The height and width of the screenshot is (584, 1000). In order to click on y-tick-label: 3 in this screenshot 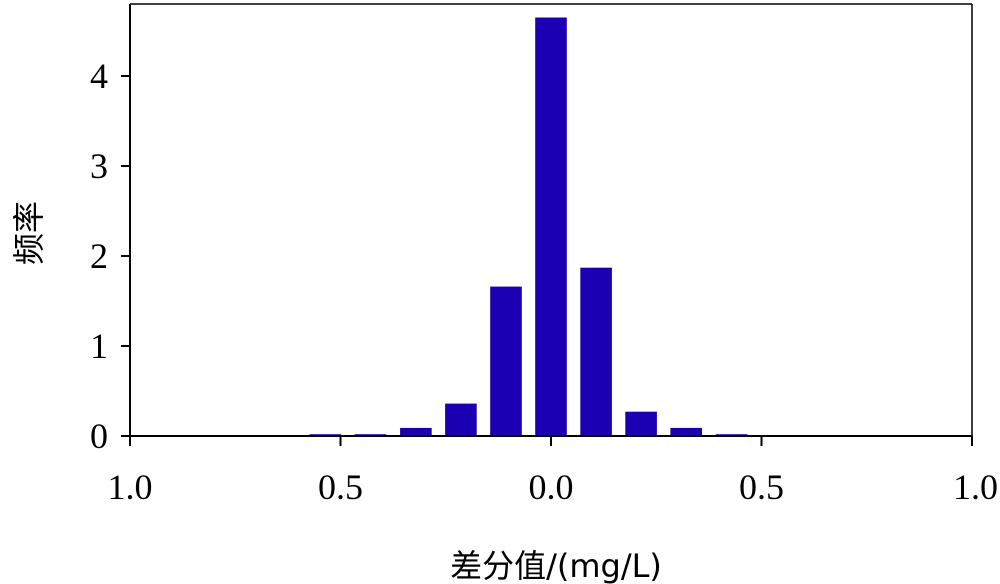, I will do `click(99, 166)`.